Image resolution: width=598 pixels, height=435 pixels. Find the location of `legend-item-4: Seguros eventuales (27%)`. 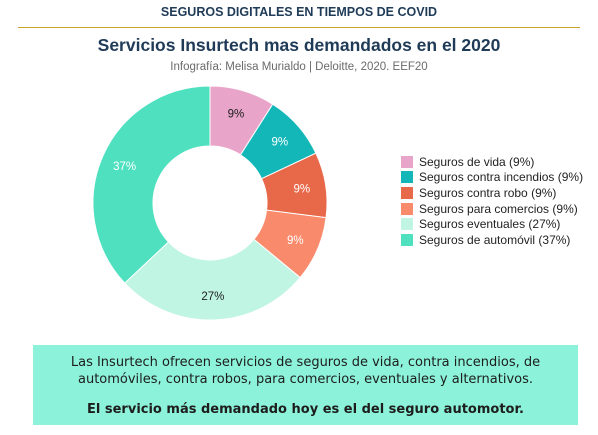

legend-item-4: Seguros eventuales (27%) is located at coordinates (492, 224).